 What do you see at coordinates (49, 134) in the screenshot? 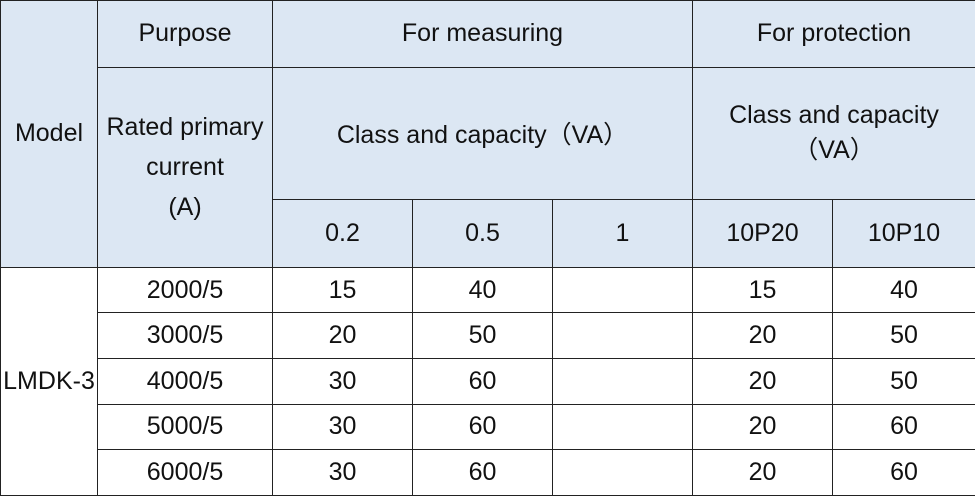
I see `header-cell: Model` at bounding box center [49, 134].